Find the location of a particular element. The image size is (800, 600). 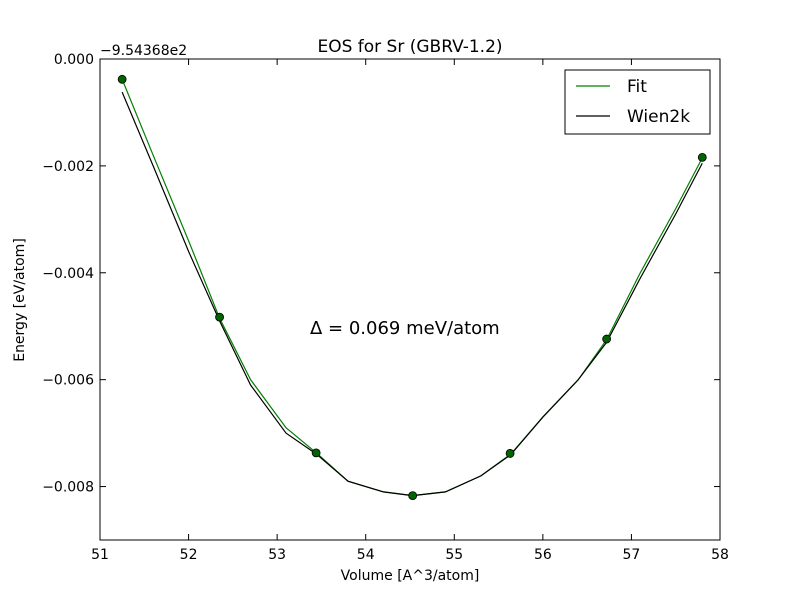

x-tick-label: 57 is located at coordinates (632, 555).